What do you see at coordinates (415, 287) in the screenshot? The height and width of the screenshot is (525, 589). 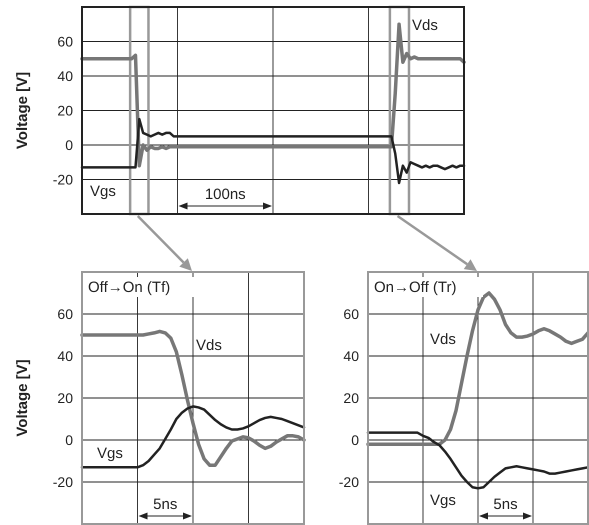 I see `text: On→Off (Tr)` at bounding box center [415, 287].